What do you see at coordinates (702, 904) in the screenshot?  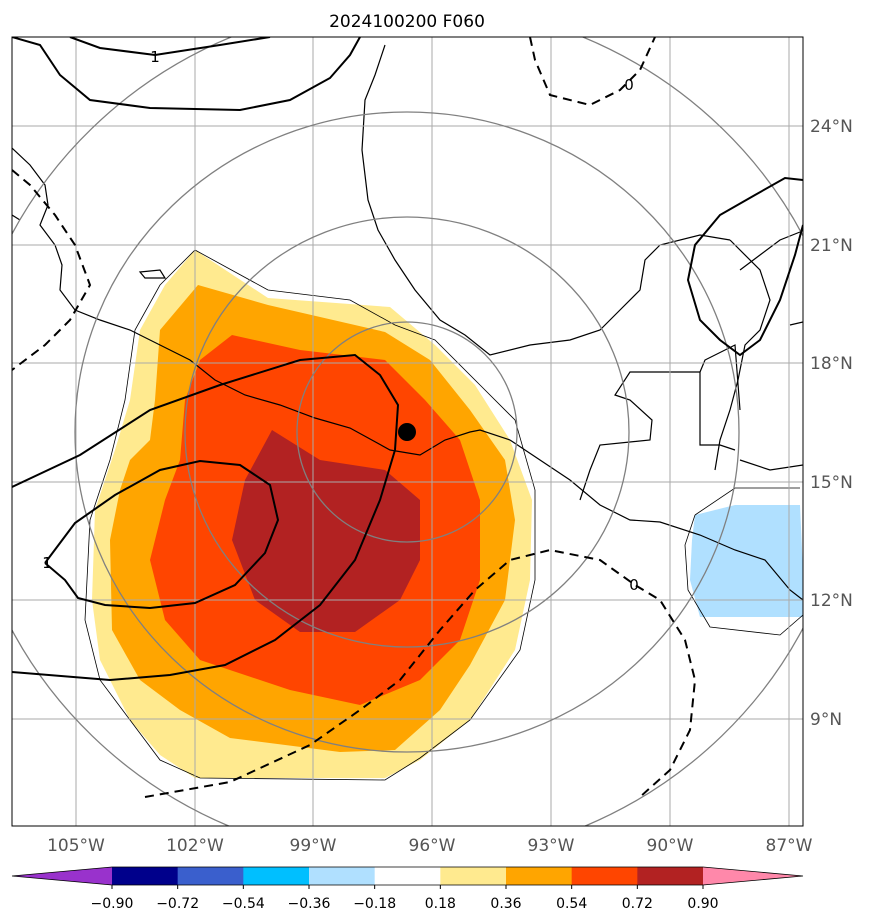 I see `colorbar-tick-label: 0.90` at bounding box center [702, 904].